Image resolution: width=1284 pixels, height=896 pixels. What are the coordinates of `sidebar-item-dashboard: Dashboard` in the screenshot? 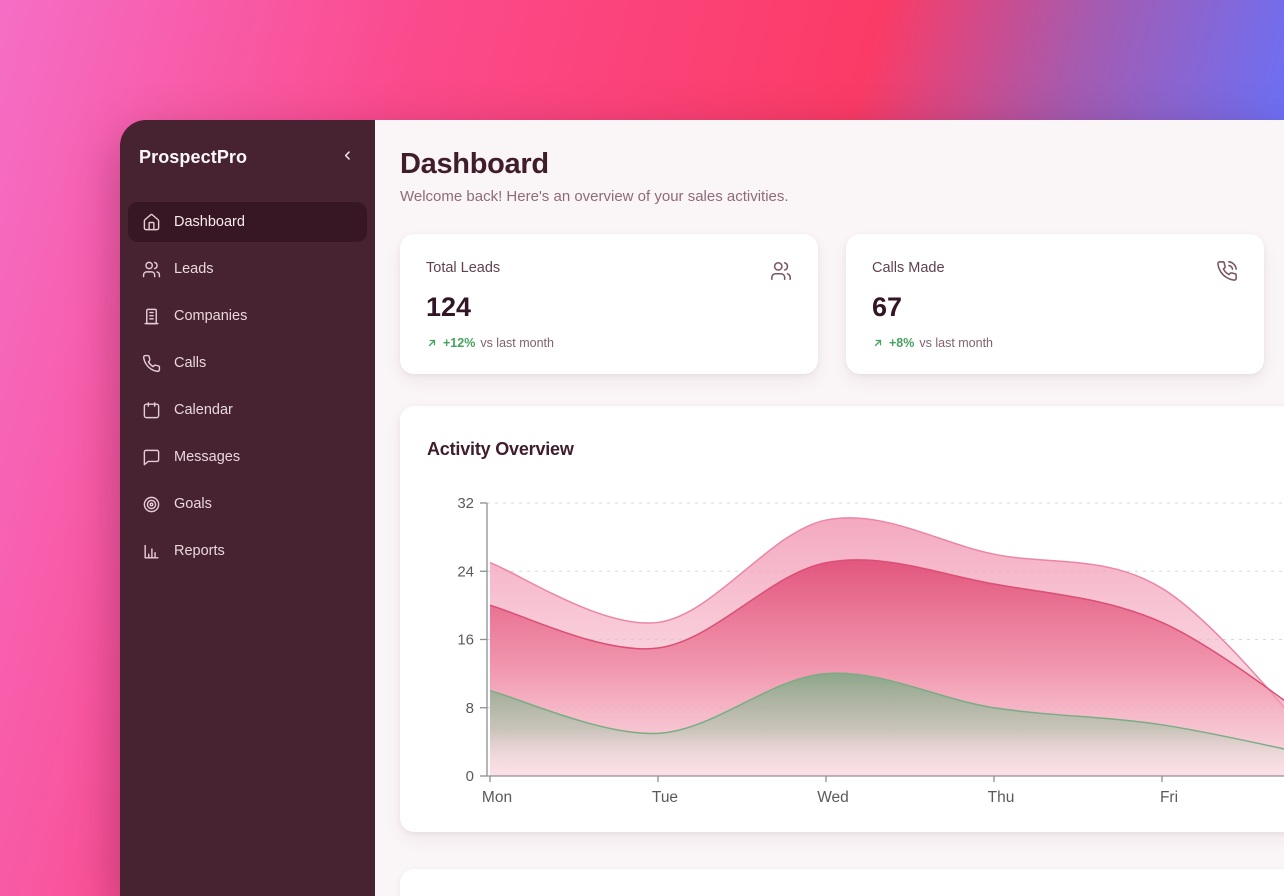 It's located at (247, 222).